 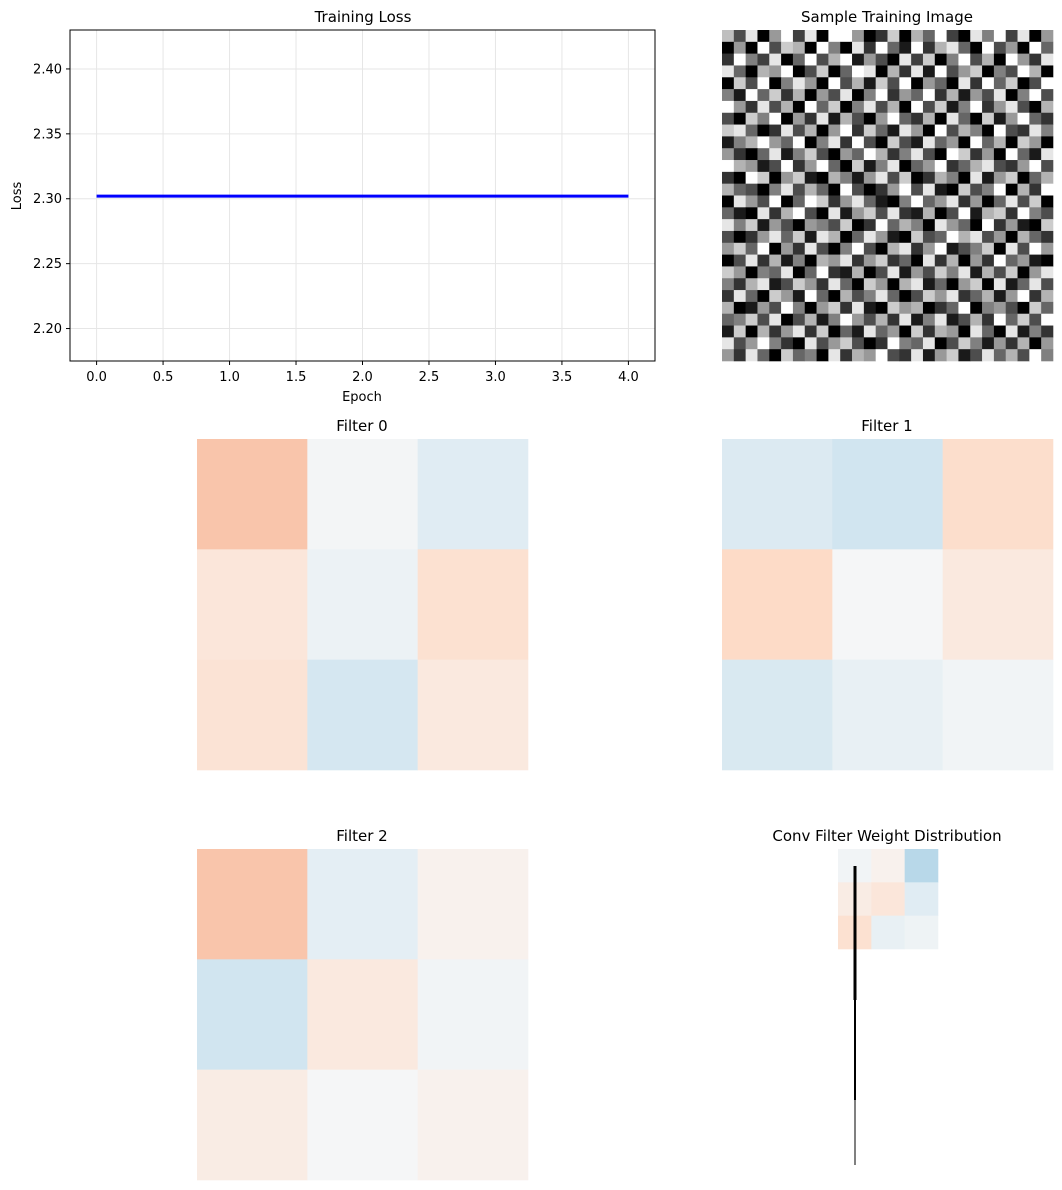 What do you see at coordinates (888, 605) in the screenshot?
I see `filter-1-heatmap` at bounding box center [888, 605].